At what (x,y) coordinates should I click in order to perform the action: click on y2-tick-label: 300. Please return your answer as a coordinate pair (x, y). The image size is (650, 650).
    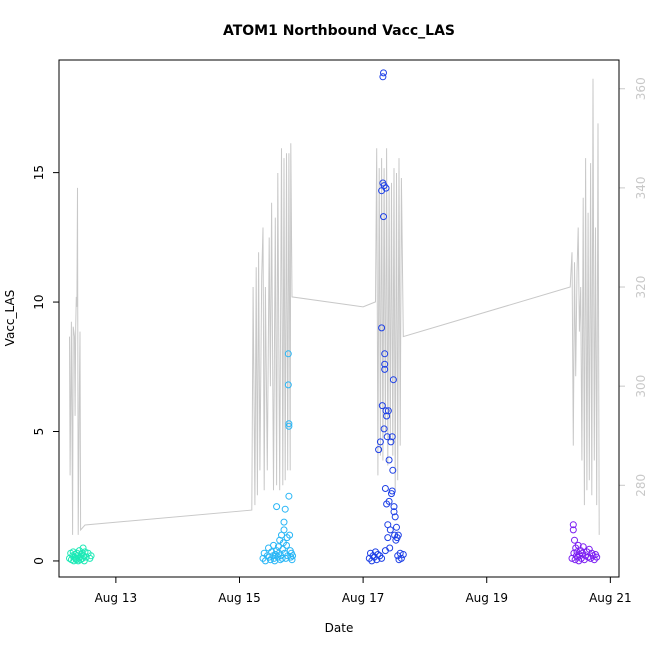
    Looking at the image, I should click on (641, 386).